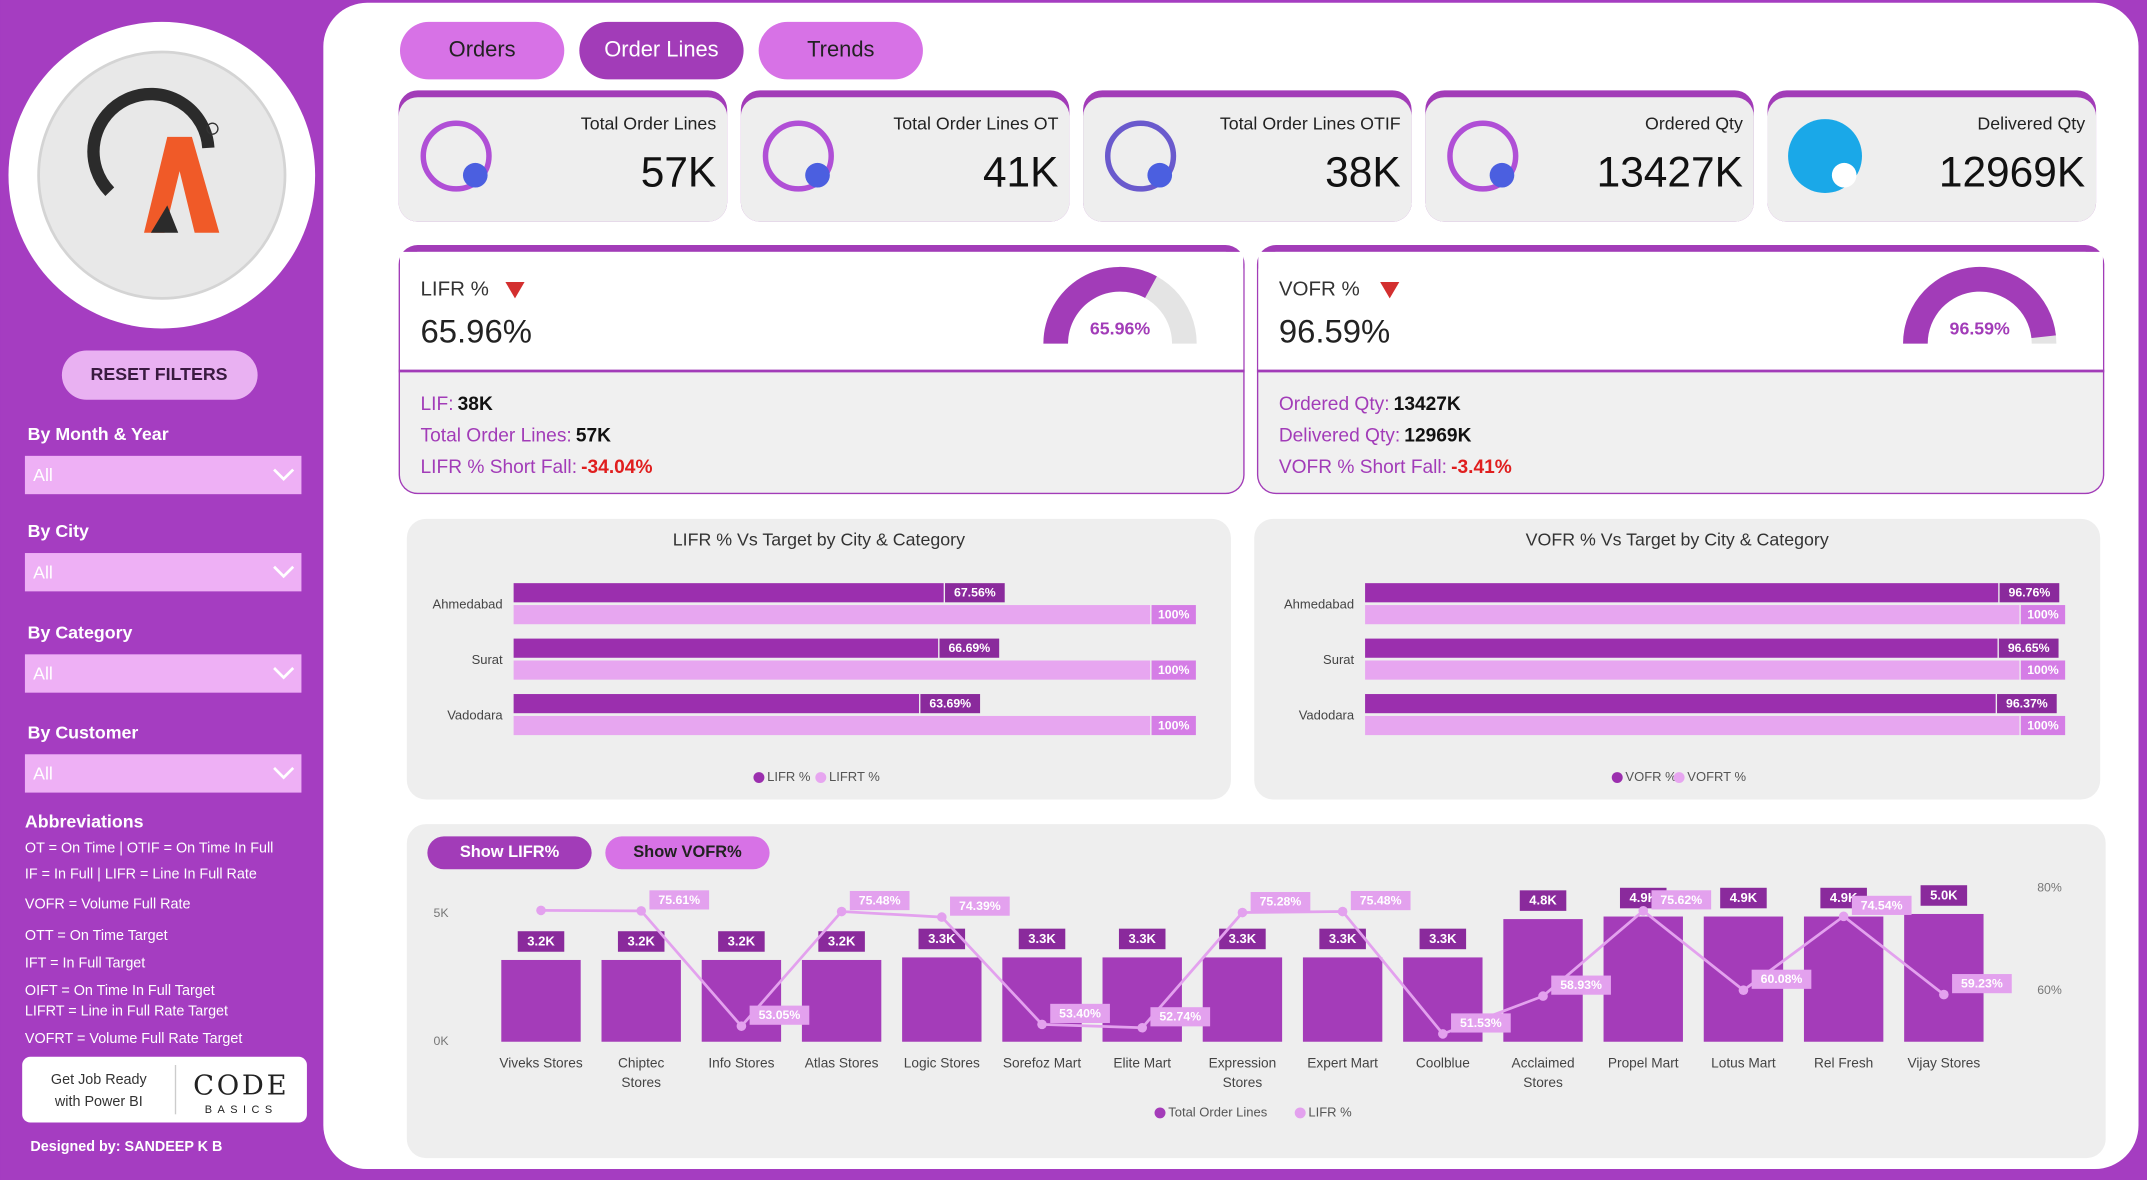 The height and width of the screenshot is (1180, 2147). What do you see at coordinates (1370, 404) in the screenshot?
I see `detail-line: Ordered Qty: 13427K` at bounding box center [1370, 404].